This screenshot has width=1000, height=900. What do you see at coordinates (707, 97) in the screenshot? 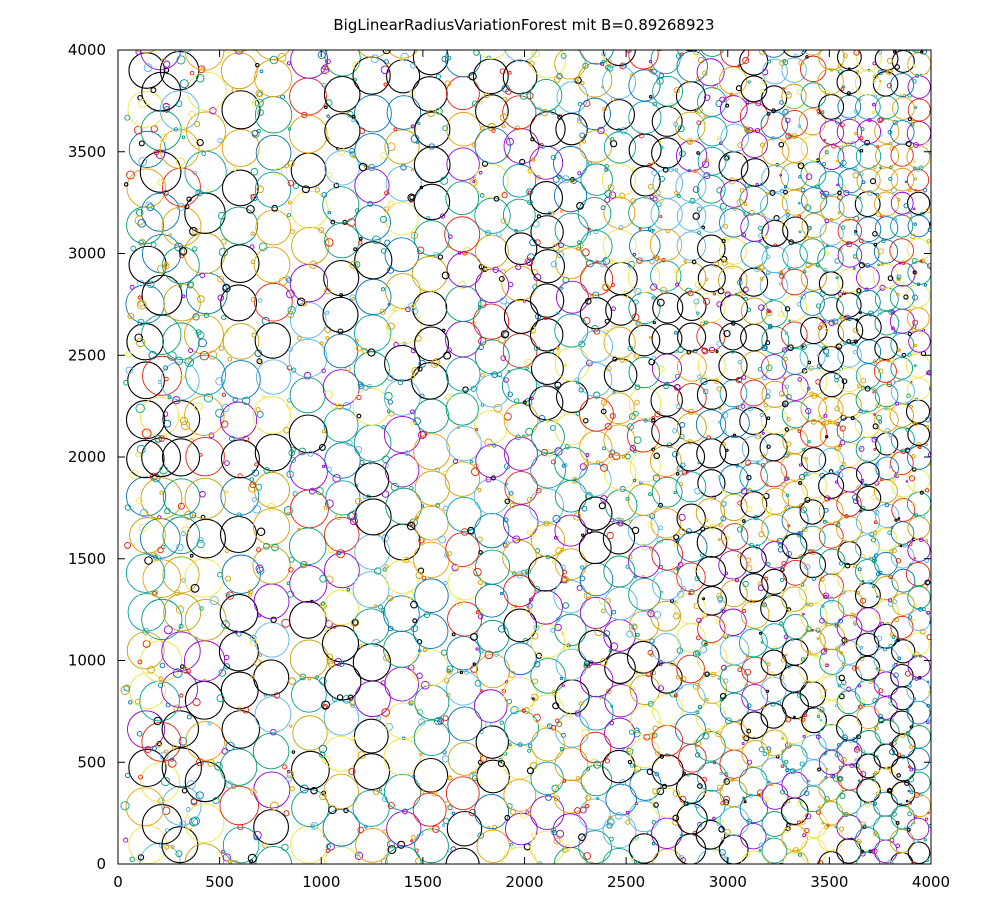
I see `circle-marker-2008` at bounding box center [707, 97].